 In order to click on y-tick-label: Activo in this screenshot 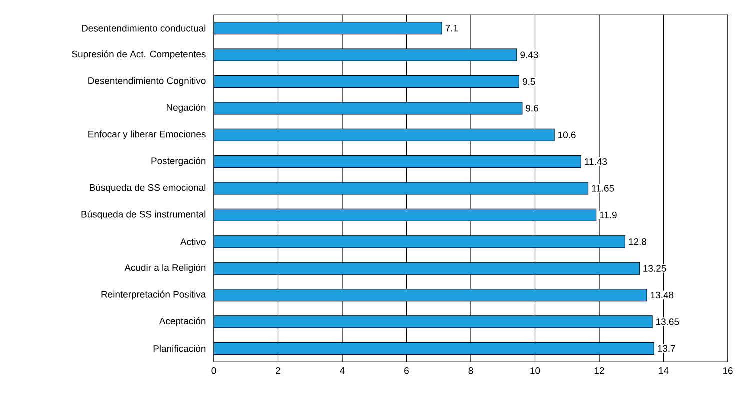, I will do `click(193, 242)`.